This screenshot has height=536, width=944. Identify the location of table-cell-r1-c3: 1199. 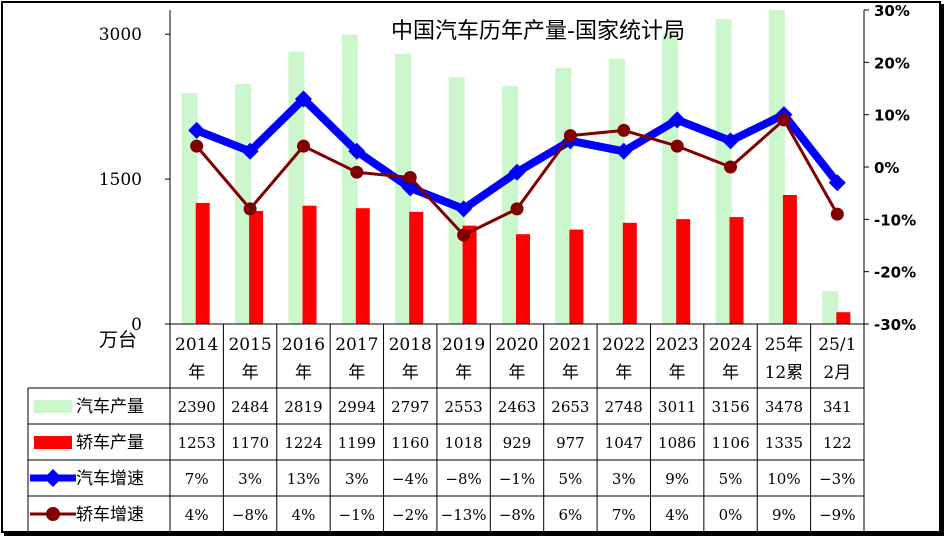
(357, 443).